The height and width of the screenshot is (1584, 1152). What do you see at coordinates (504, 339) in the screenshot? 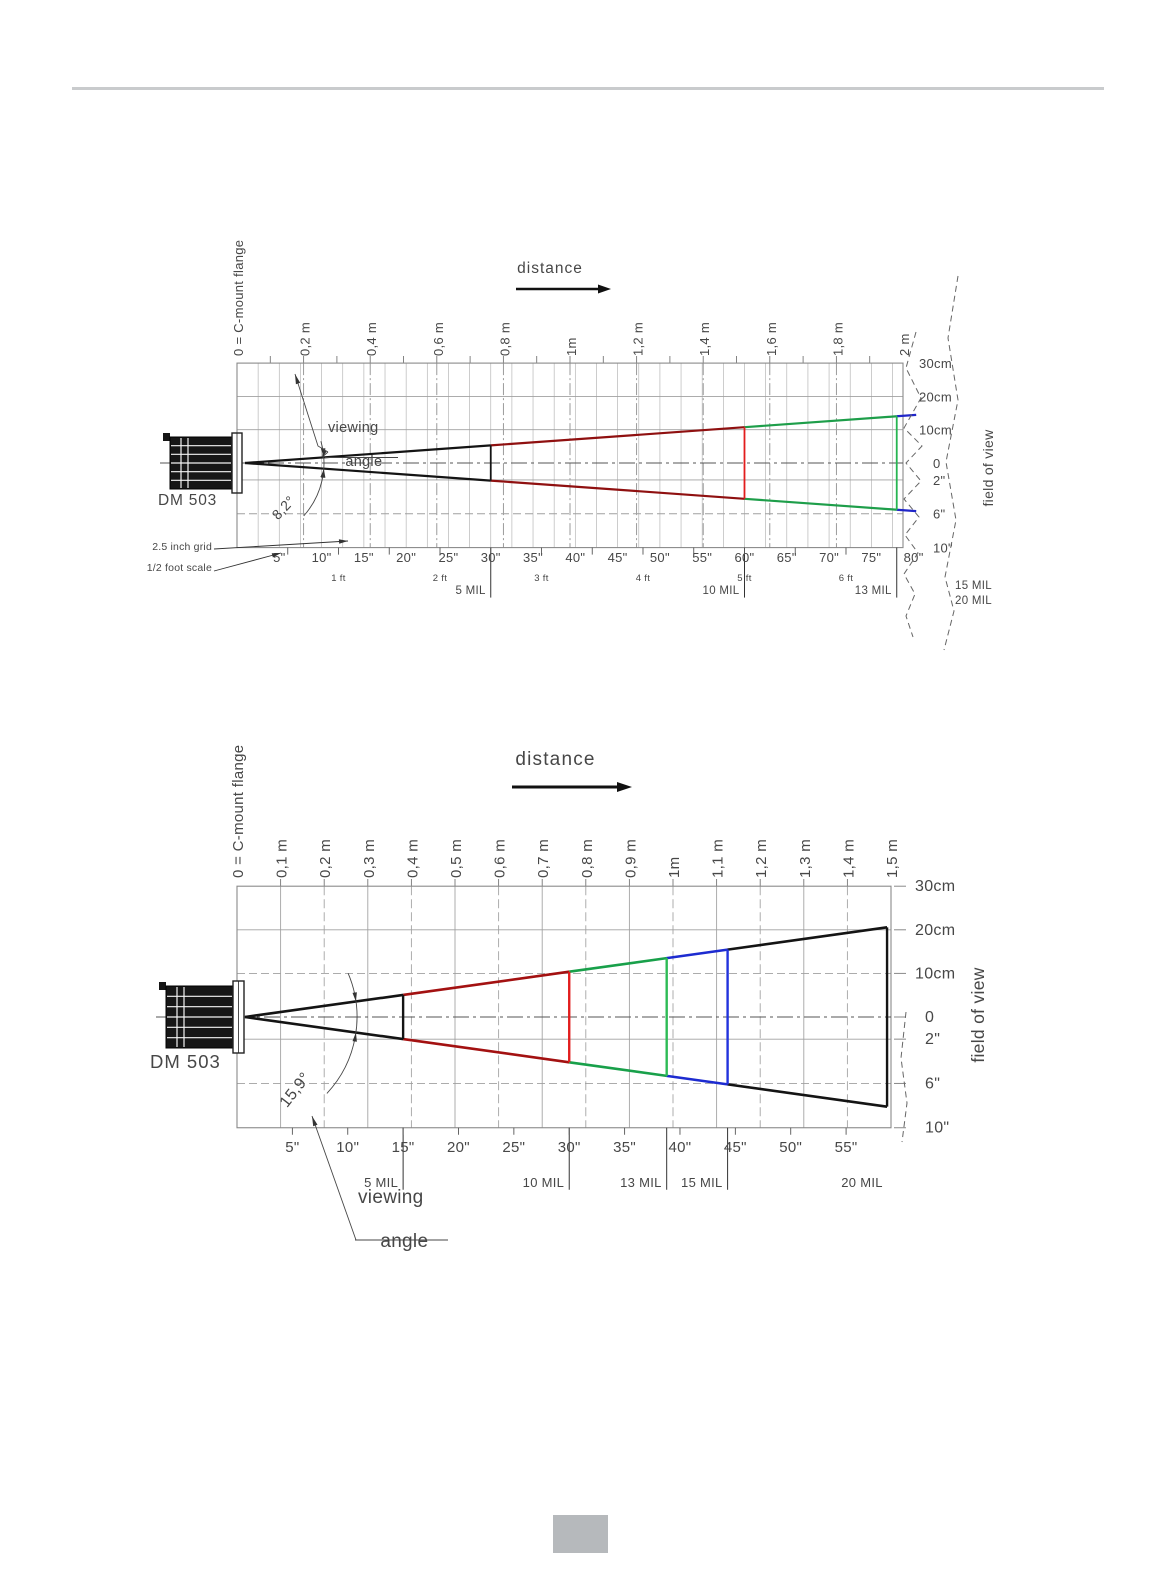
I see `d1-distance-tick-label: 0,8 m` at bounding box center [504, 339].